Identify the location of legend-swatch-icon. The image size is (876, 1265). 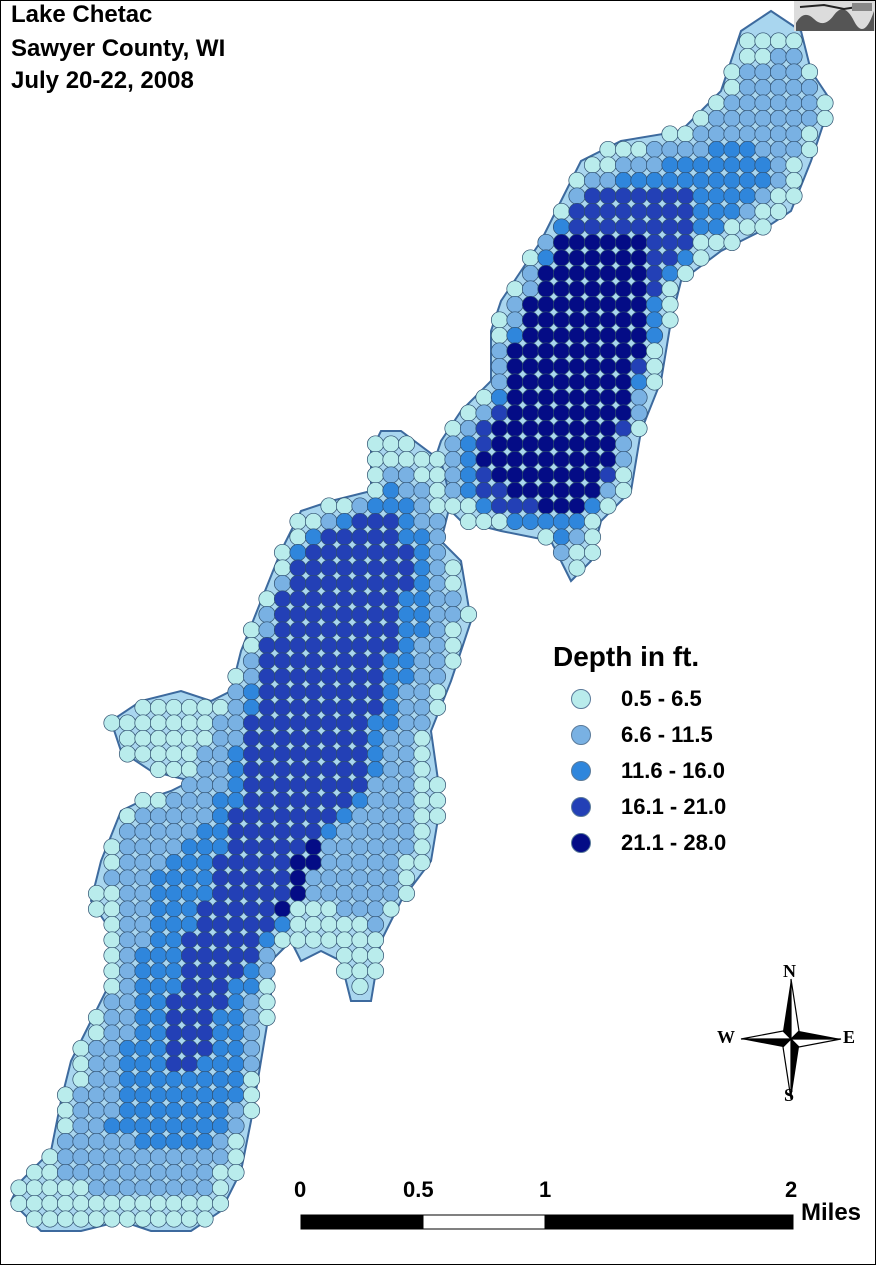
(581, 699).